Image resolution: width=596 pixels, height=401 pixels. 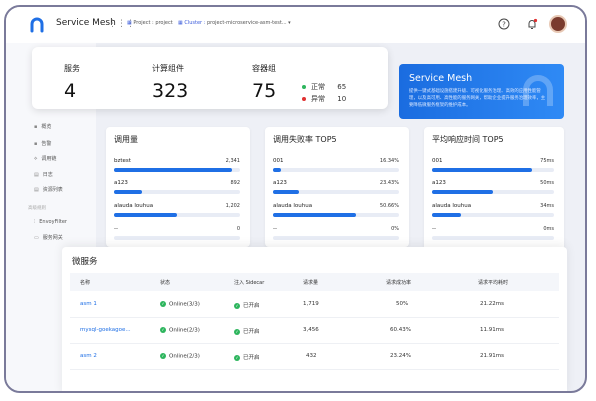 What do you see at coordinates (289, 23) in the screenshot?
I see `chevron-down-icon: ▾` at bounding box center [289, 23].